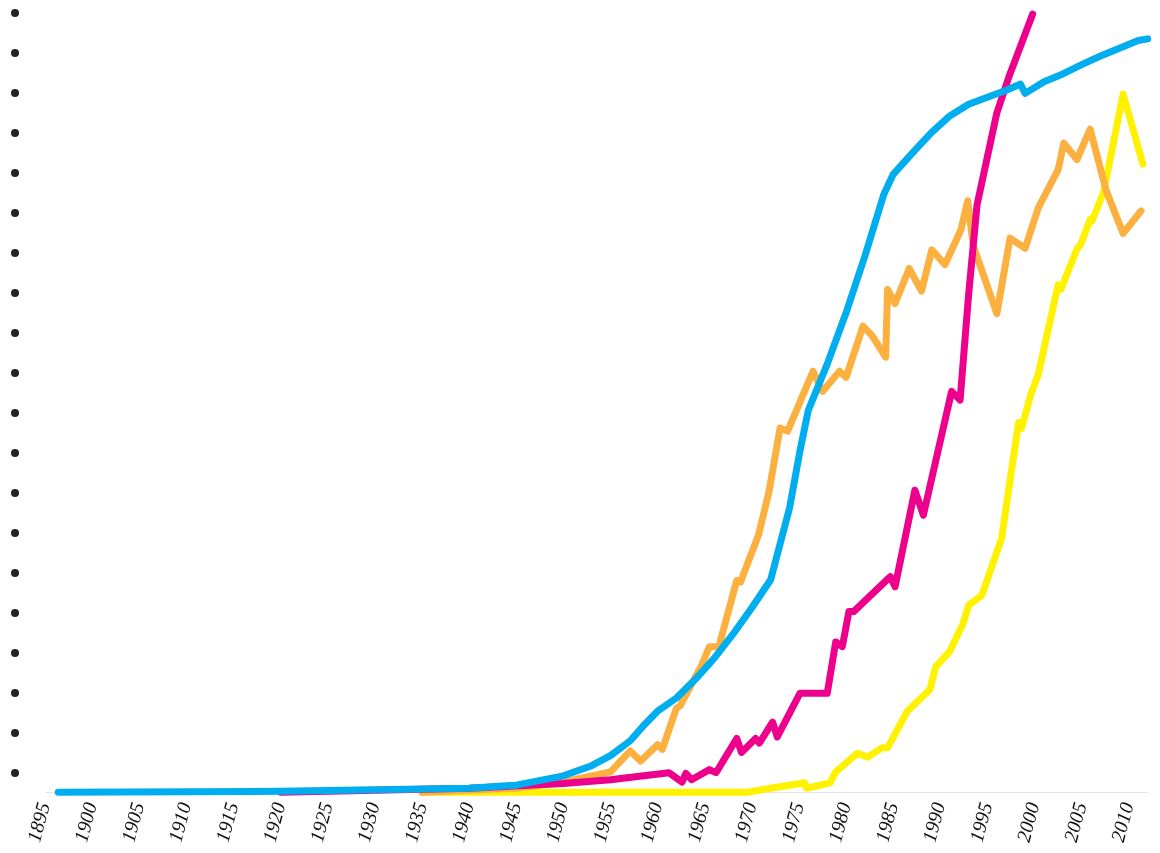  I want to click on x-tick-label: 1960, so click(650, 822).